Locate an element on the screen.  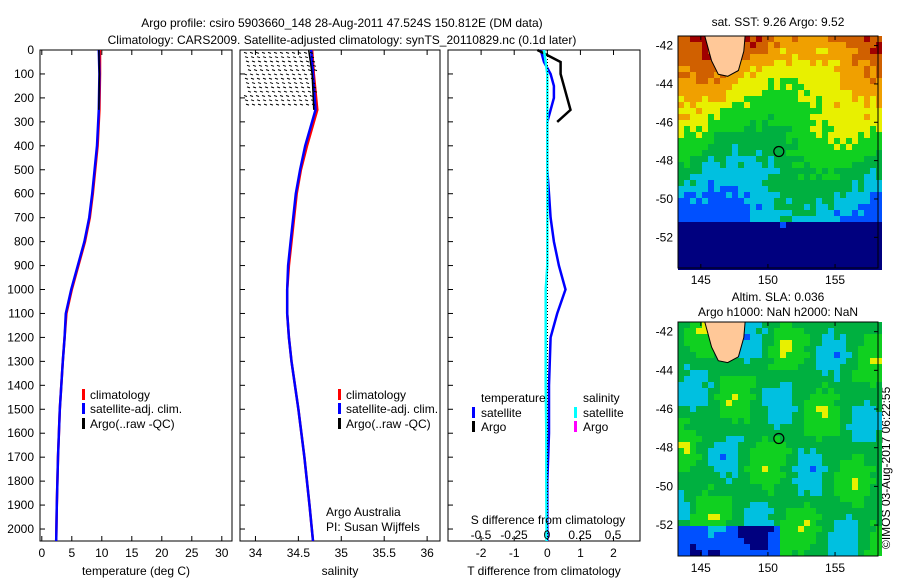
series-line-argo-raw-qc- is located at coordinates (311, 79).